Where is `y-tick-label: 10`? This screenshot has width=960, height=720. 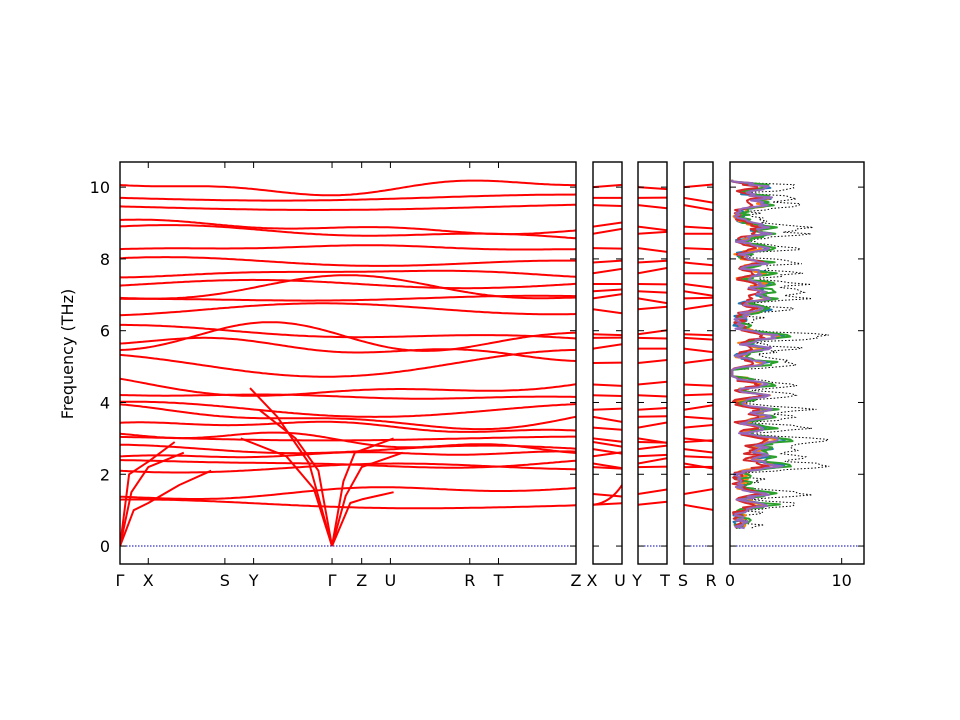
y-tick-label: 10 is located at coordinates (100, 187).